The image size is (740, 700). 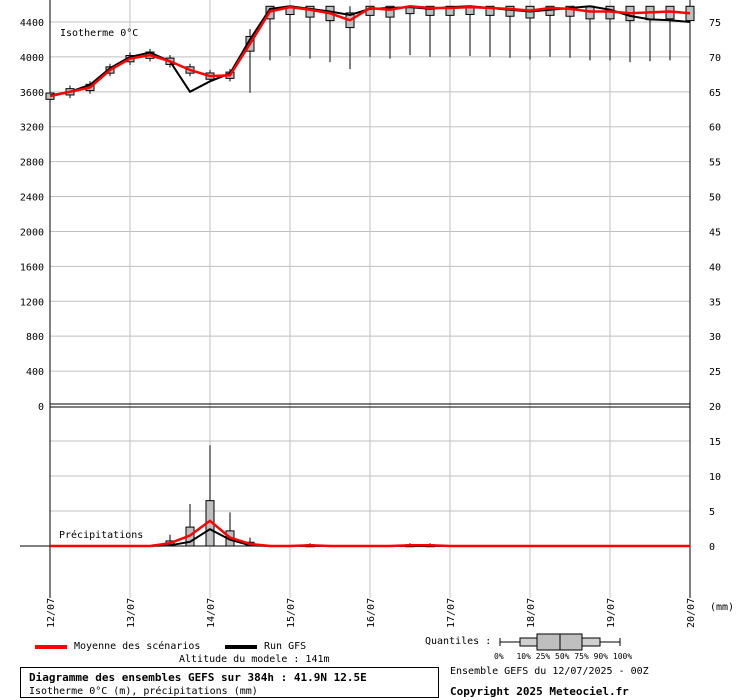 What do you see at coordinates (543, 656) in the screenshot?
I see `quantile-25: 25%` at bounding box center [543, 656].